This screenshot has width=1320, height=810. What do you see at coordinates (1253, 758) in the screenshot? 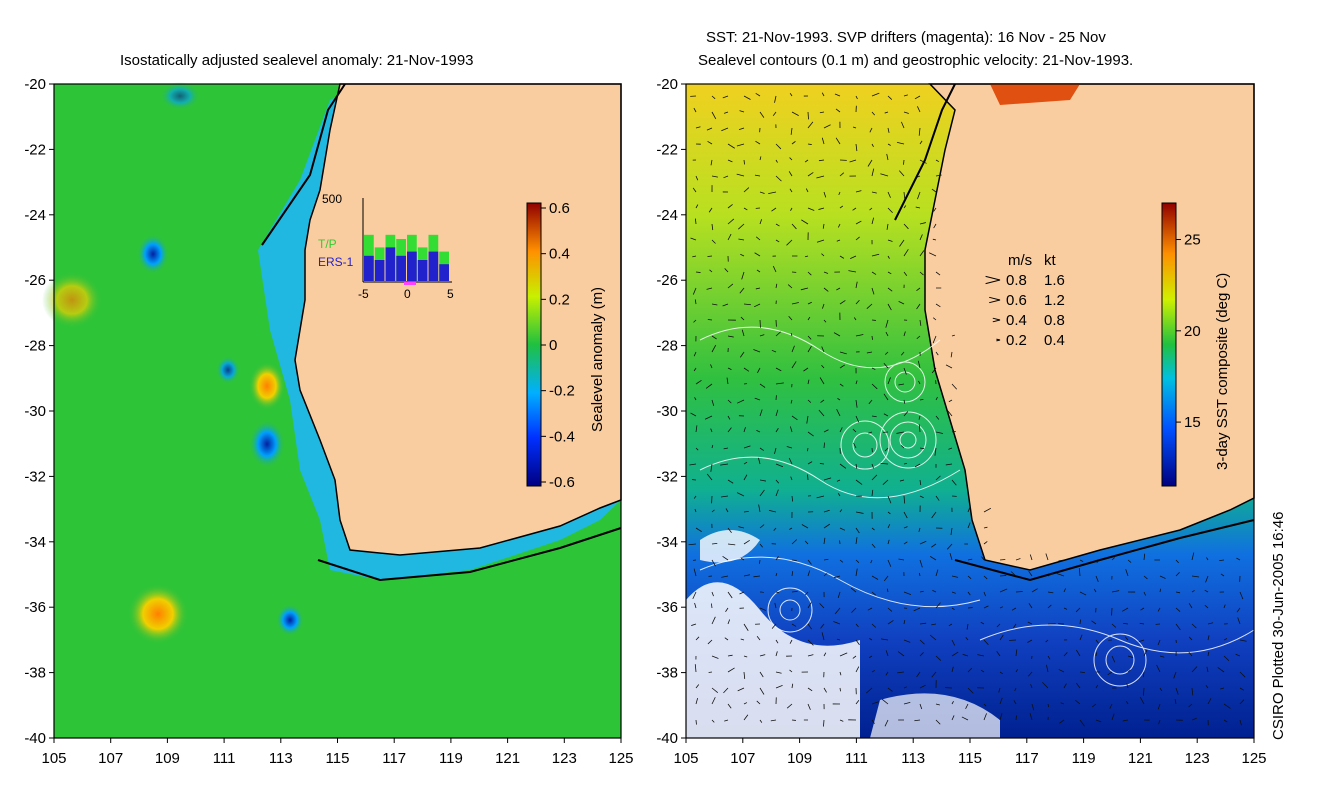
I see `x-tick-label: 125` at bounding box center [1253, 758].